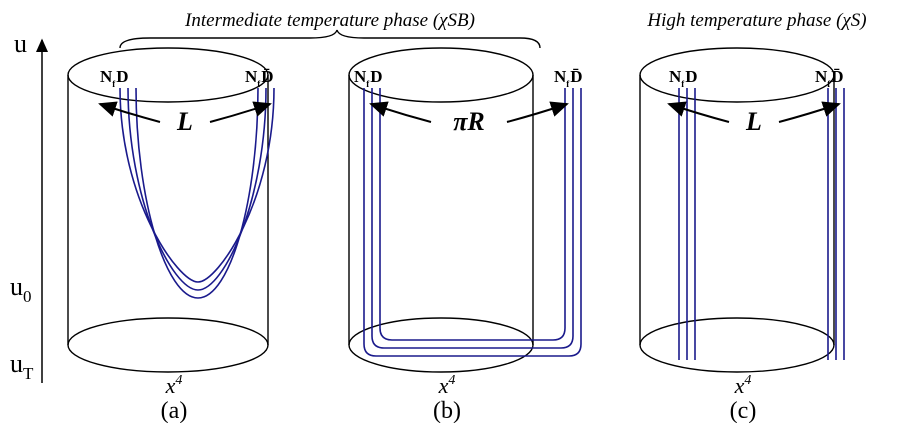 The image size is (898, 423). Describe the element at coordinates (330, 39) in the screenshot. I see `brace` at that location.